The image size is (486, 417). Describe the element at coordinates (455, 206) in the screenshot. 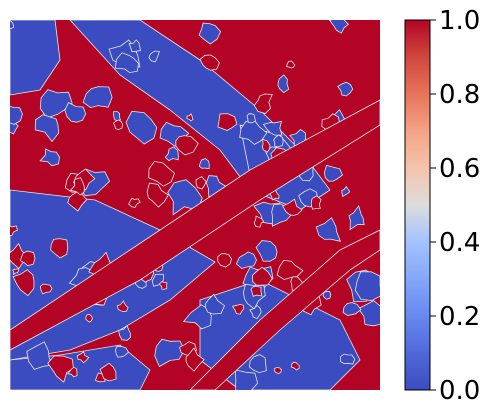

I see `colorbar-ticks: 0.0 0.2 0.4 0.6 0.8 1.0` at that location.